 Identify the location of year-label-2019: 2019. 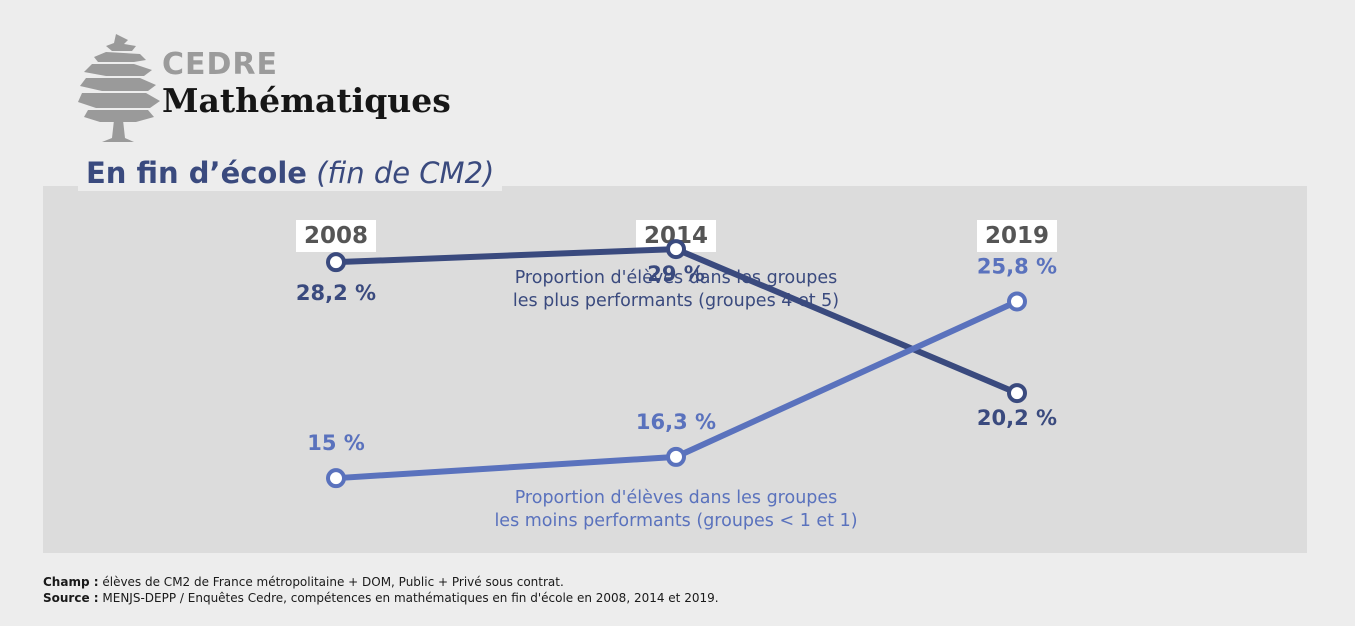
(1017, 236).